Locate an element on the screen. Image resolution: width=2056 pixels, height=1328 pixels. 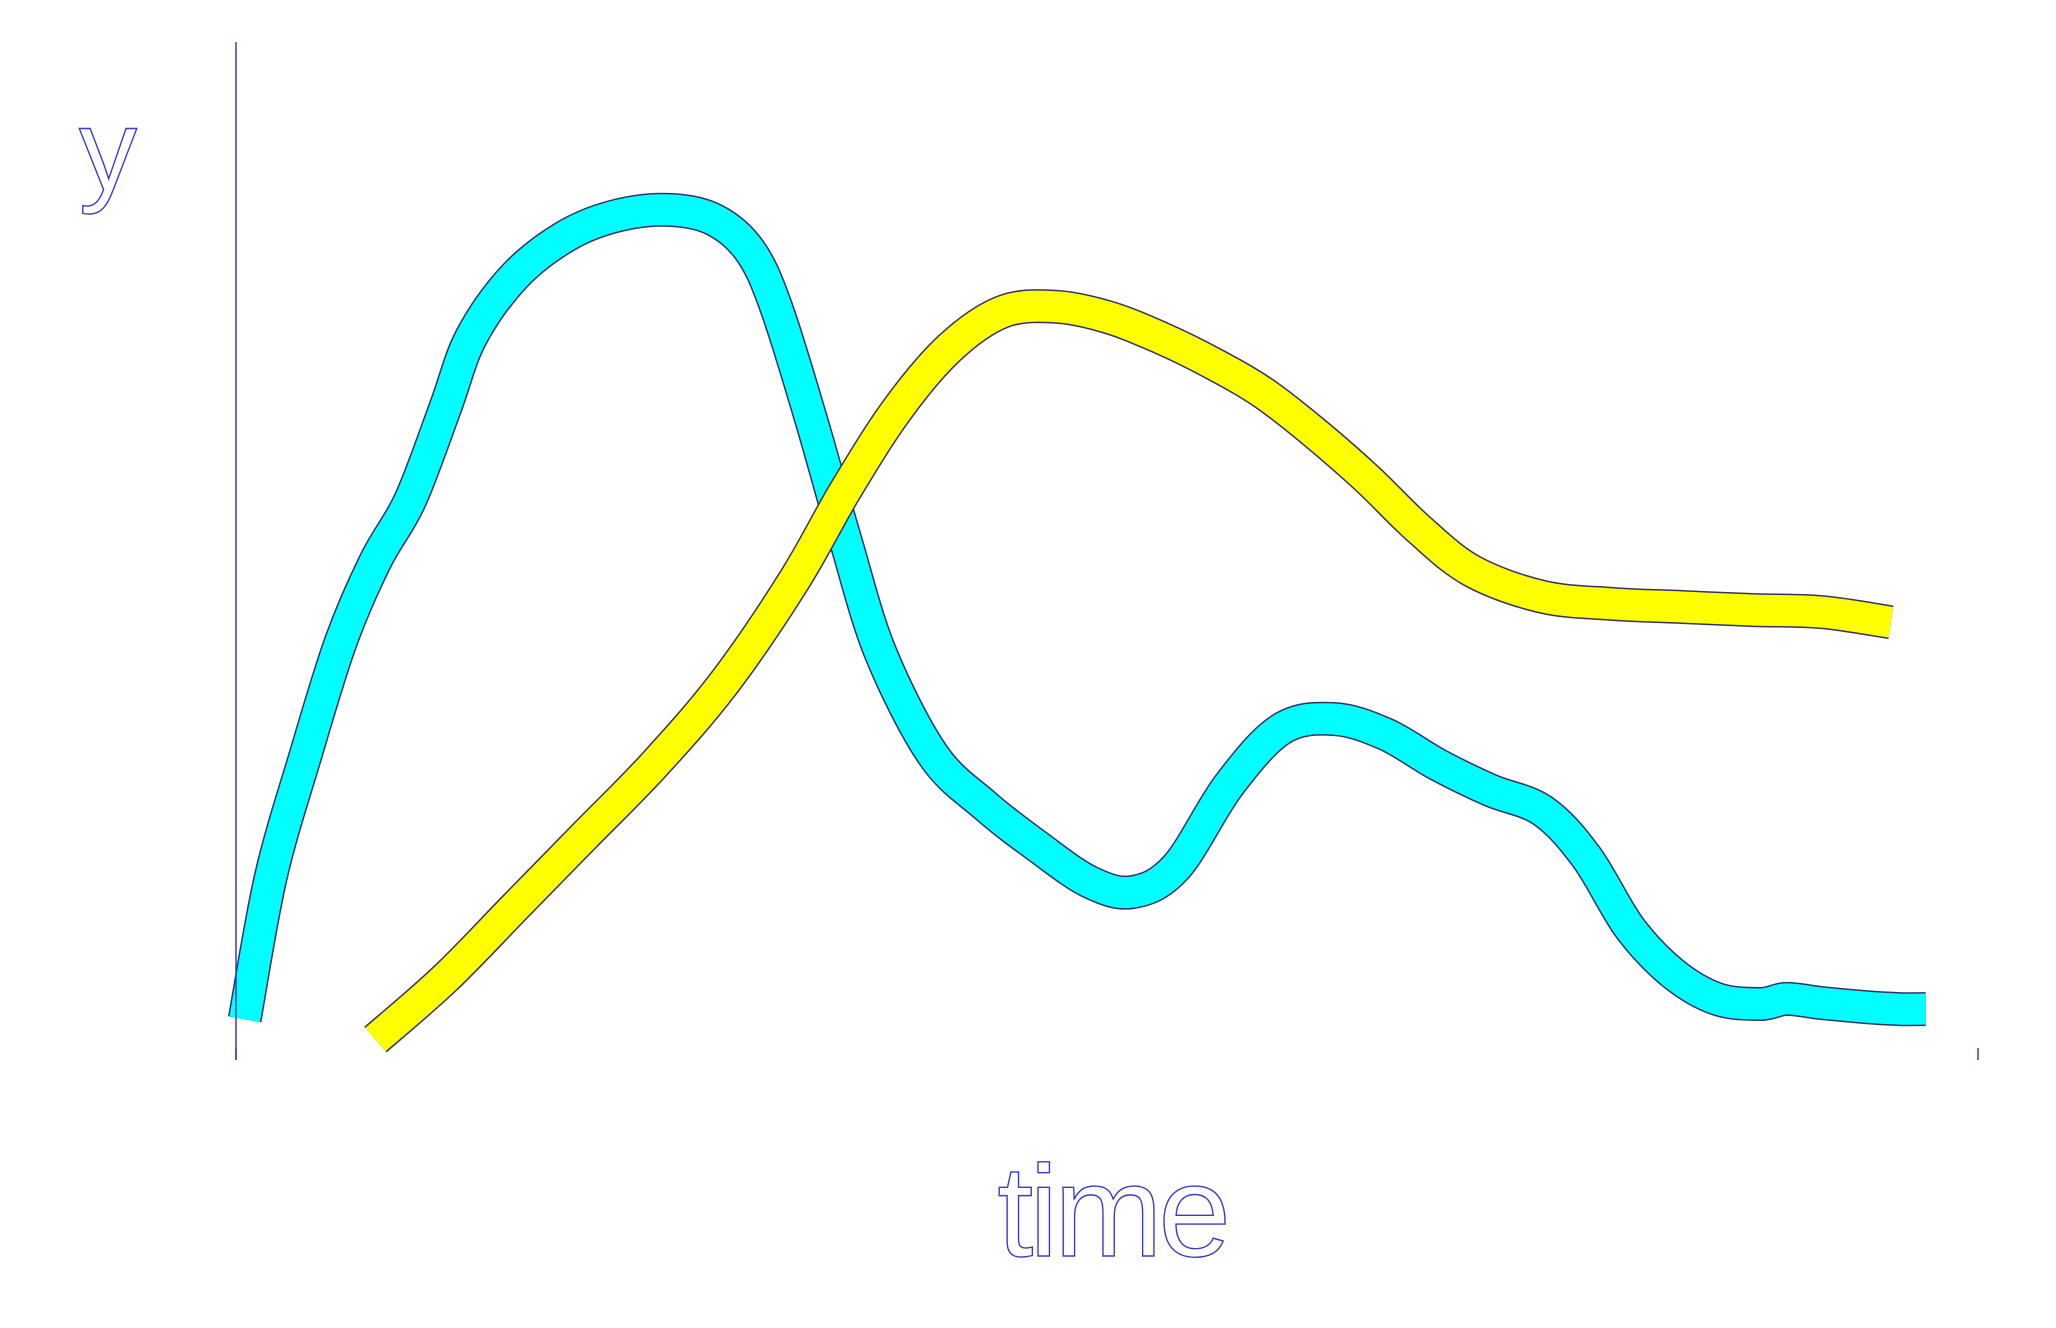
x-axis-title: time is located at coordinates (1112, 1211).